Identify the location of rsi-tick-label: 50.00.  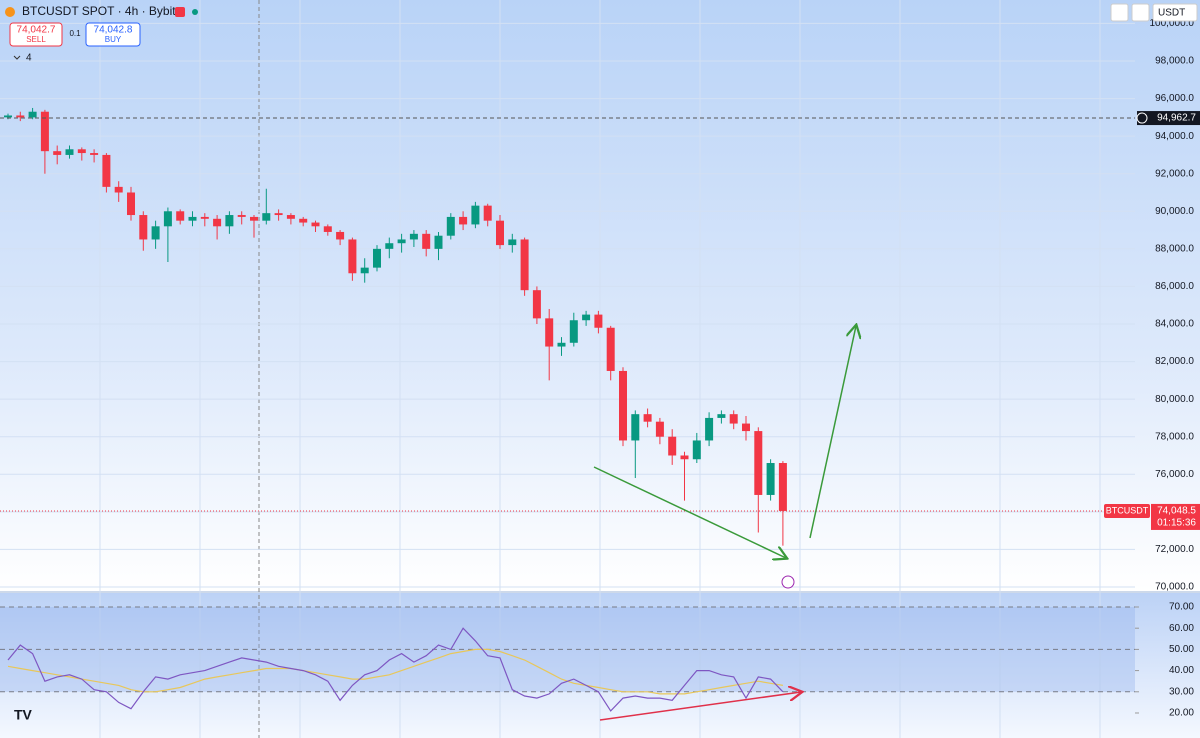
(1181, 649).